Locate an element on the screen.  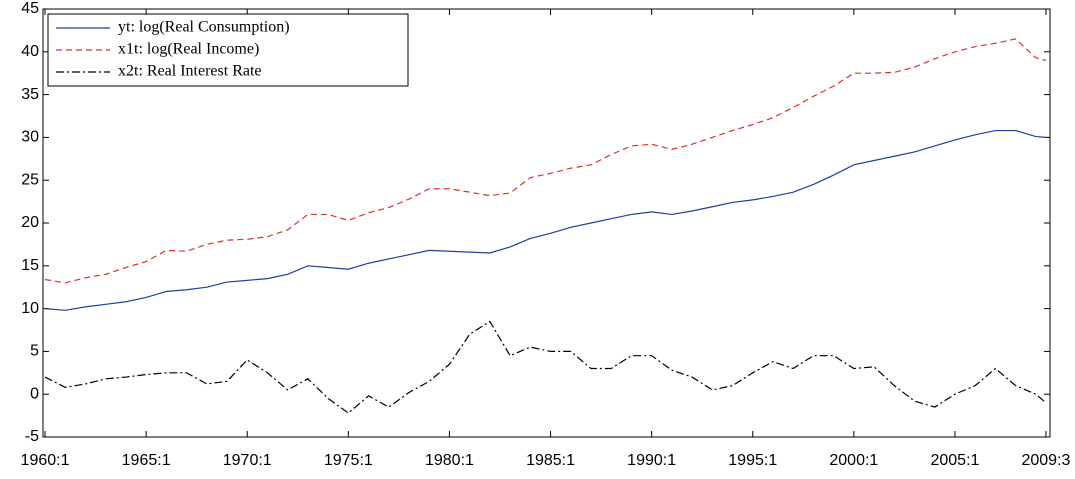
y-tick-label: 5 is located at coordinates (34, 351).